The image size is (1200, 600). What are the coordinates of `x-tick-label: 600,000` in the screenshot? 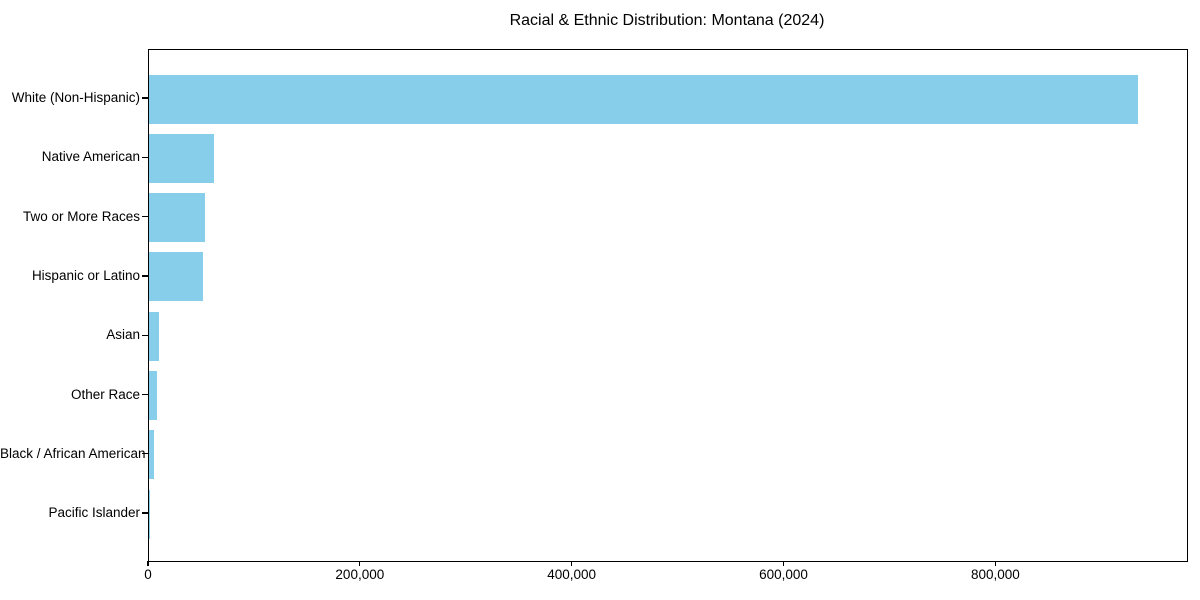 It's located at (783, 574).